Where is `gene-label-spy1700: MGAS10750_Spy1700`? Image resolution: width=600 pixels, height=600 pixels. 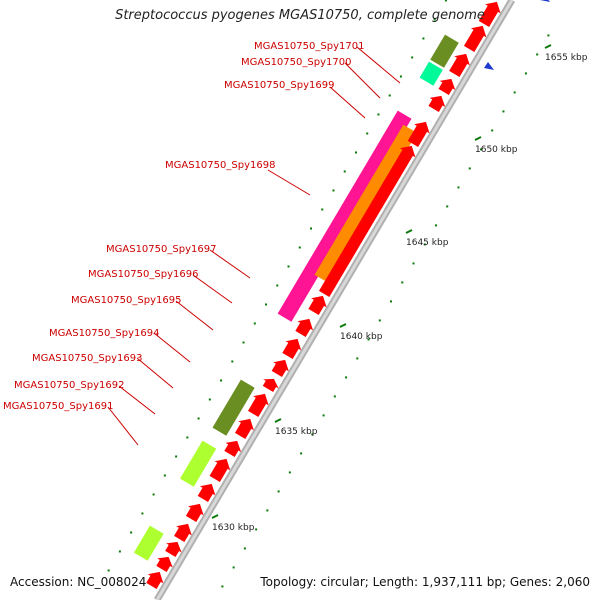 gene-label-spy1700: MGAS10750_Spy1700 is located at coordinates (296, 62).